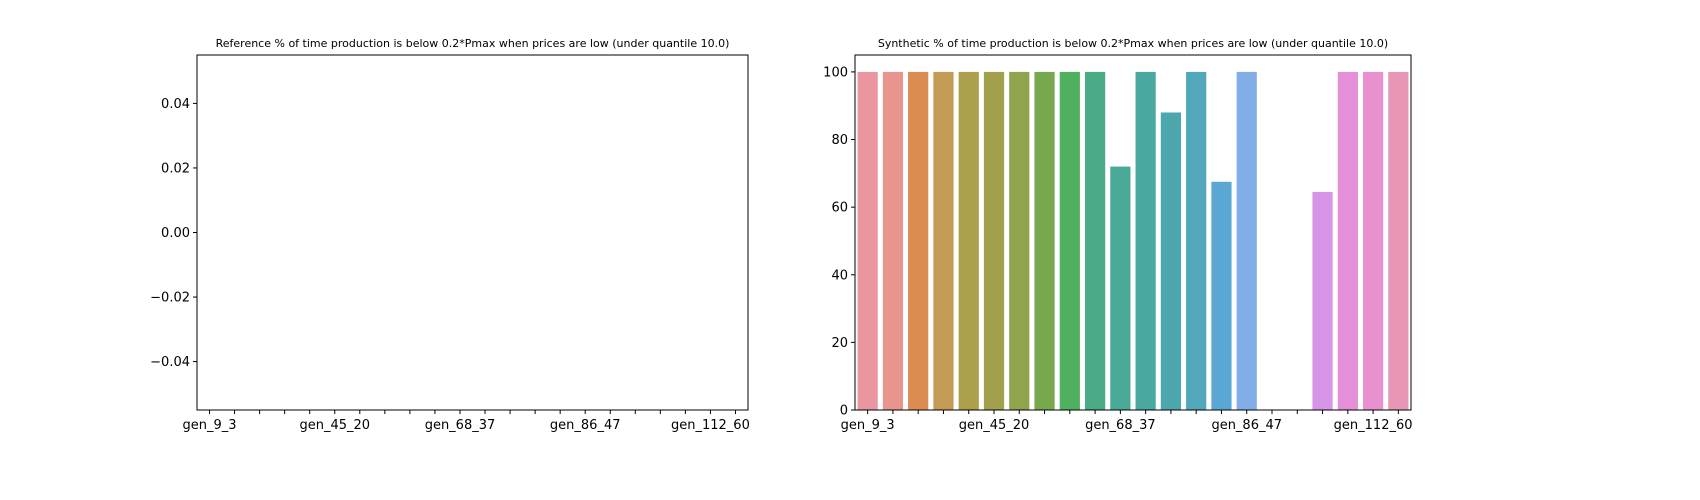  What do you see at coordinates (175, 168) in the screenshot?
I see `y-tick-label: 0.02` at bounding box center [175, 168].